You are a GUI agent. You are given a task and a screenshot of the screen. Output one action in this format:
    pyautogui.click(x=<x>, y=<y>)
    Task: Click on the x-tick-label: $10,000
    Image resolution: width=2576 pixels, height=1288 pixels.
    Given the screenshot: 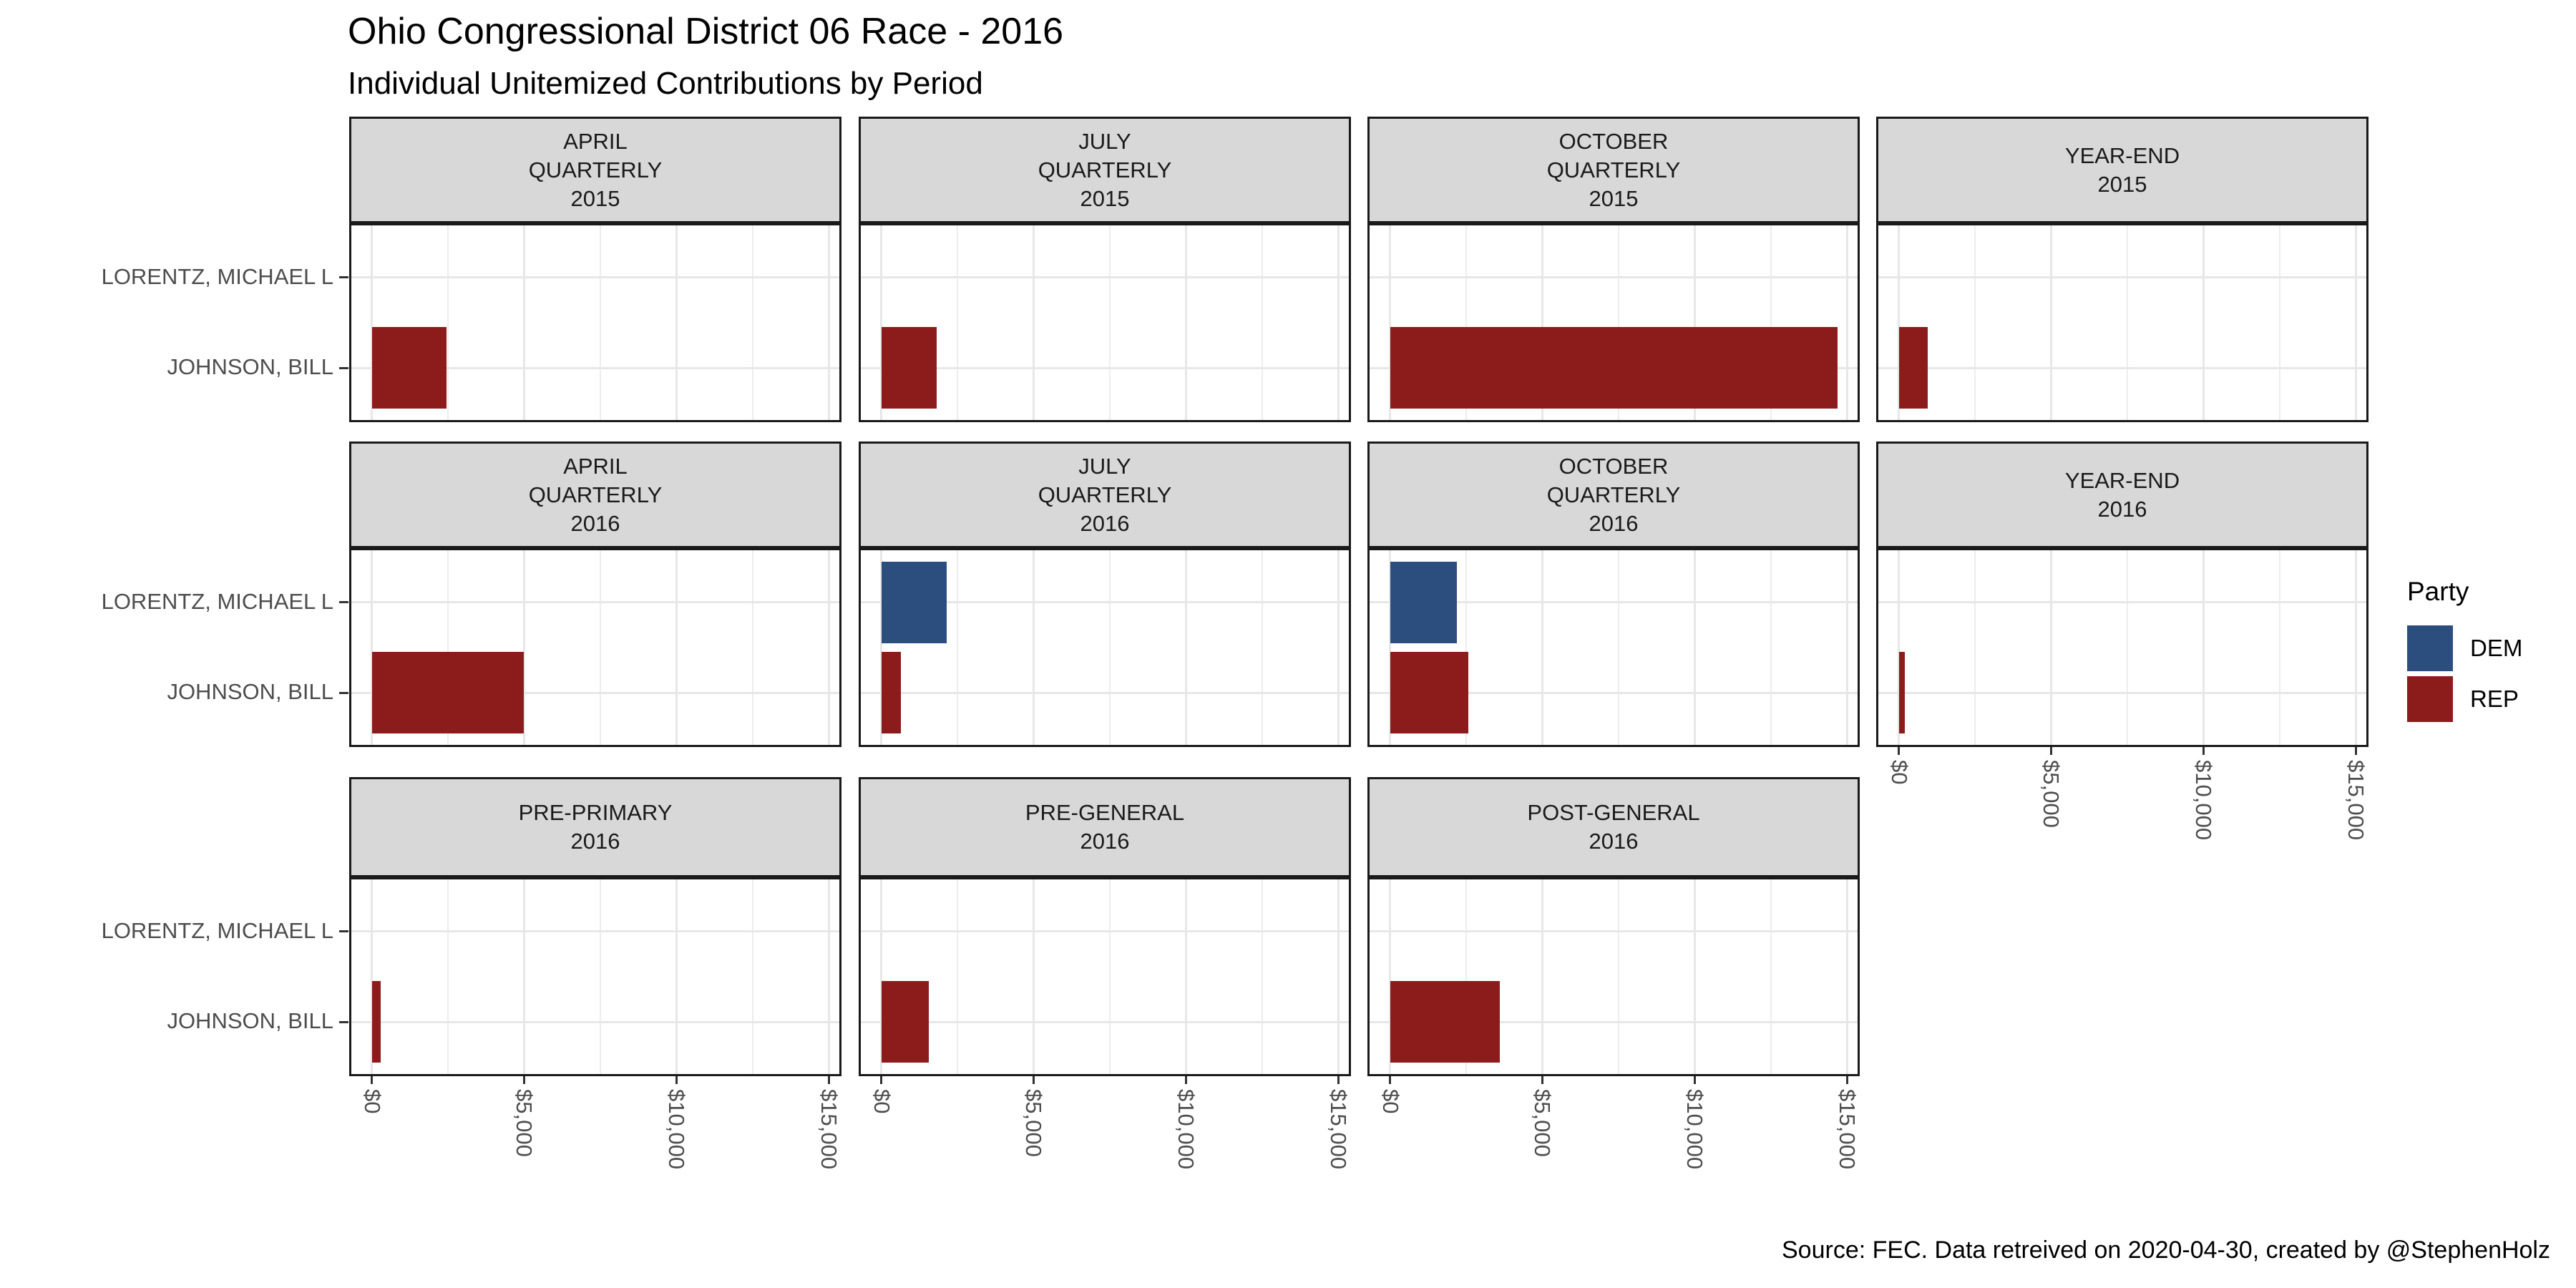 What is the action you would take?
    pyautogui.click(x=1695, y=1129)
    